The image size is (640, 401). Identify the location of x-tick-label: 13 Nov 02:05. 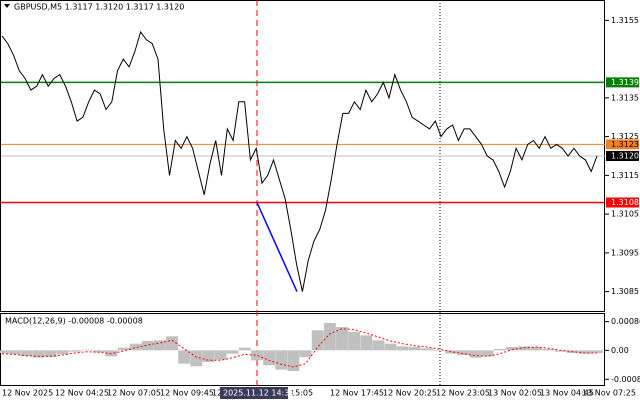
(515, 393).